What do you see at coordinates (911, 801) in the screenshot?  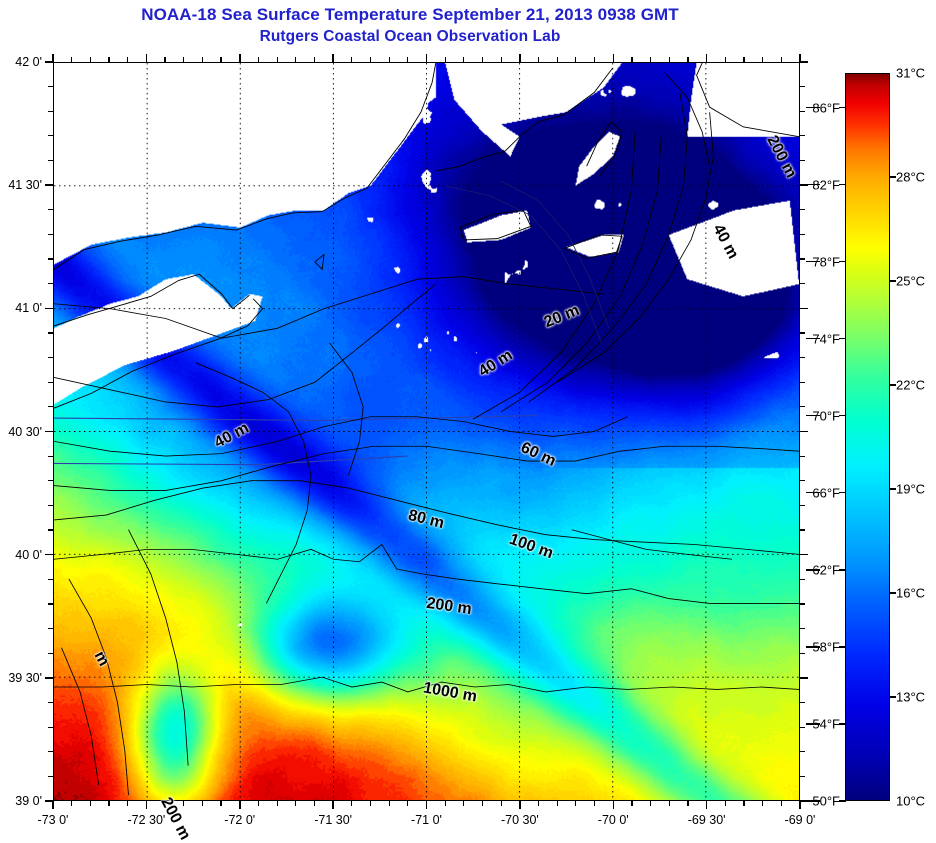 I see `colorbar-celsius-label: 10°C` at bounding box center [911, 801].